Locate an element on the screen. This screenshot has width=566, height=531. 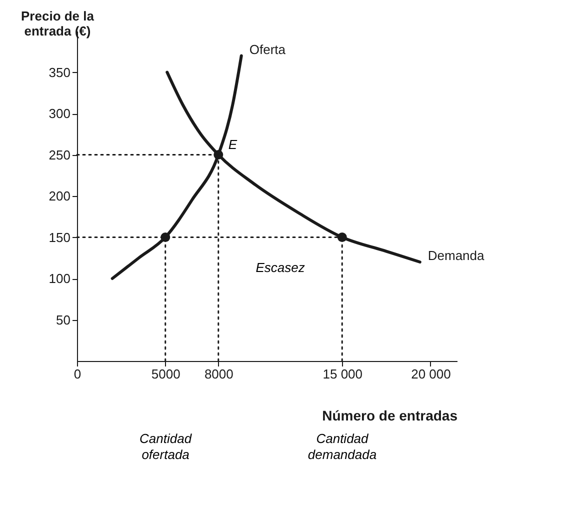
x-axis-title: Número de entradas is located at coordinates (390, 416).